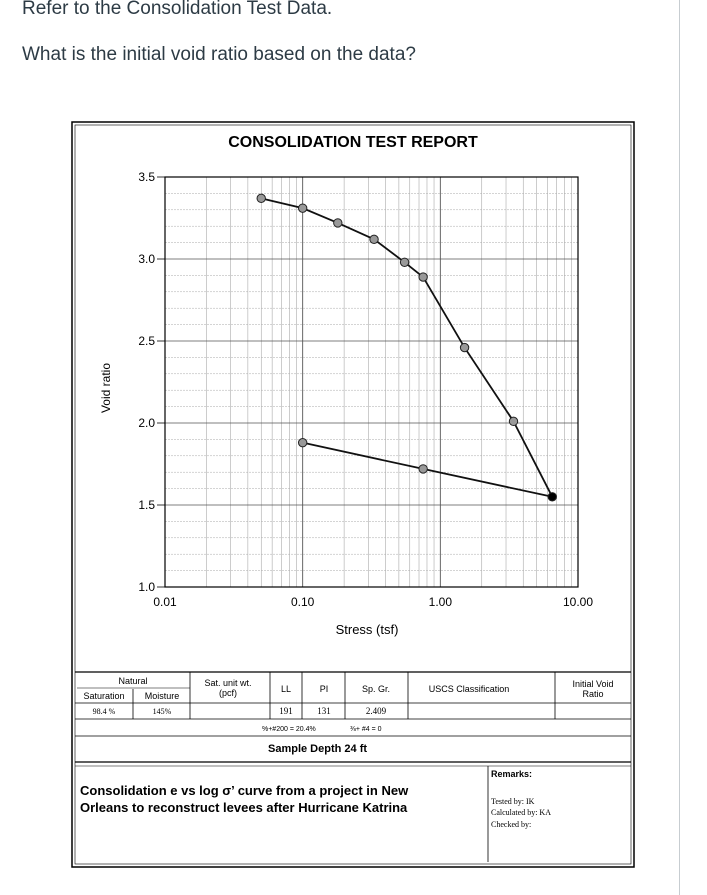  I want to click on question-line-1: Refer to the Consolidation Test Data., so click(177, 9).